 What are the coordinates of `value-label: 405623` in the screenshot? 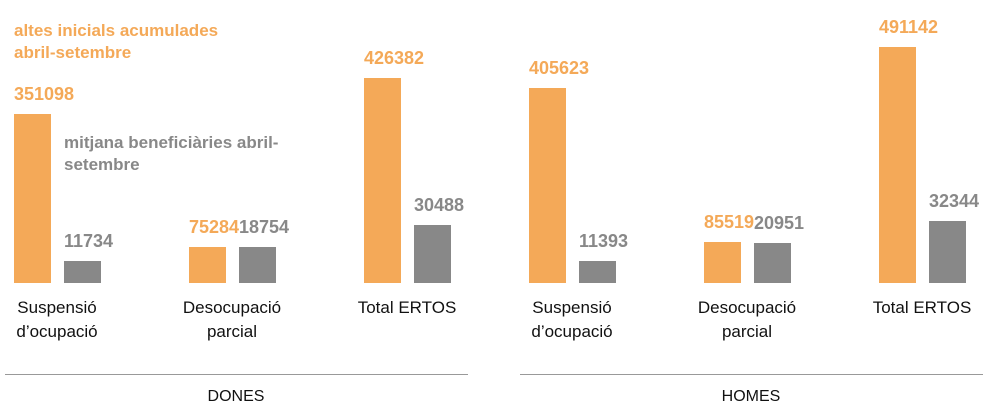 It's located at (559, 68).